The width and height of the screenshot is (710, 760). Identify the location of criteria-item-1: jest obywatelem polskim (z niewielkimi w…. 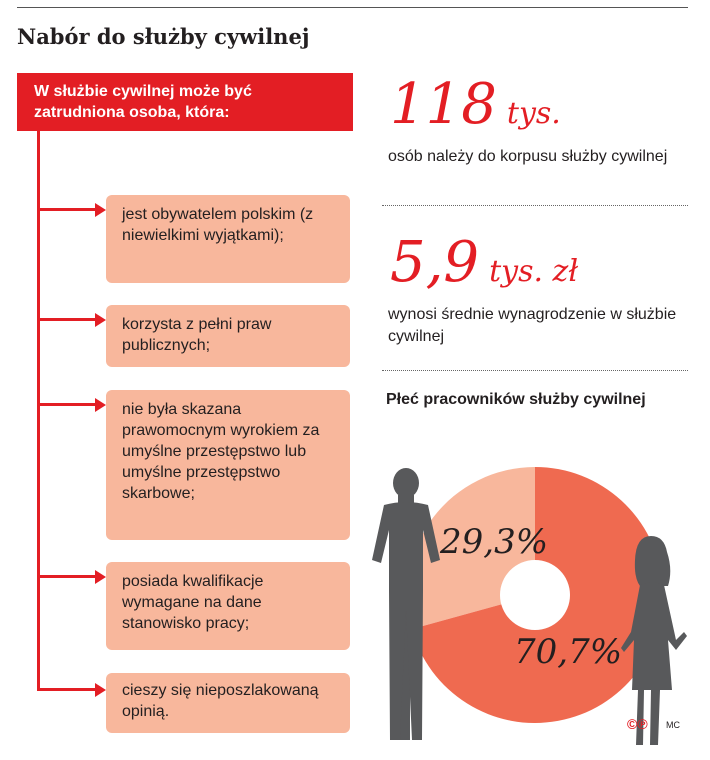
(228, 239).